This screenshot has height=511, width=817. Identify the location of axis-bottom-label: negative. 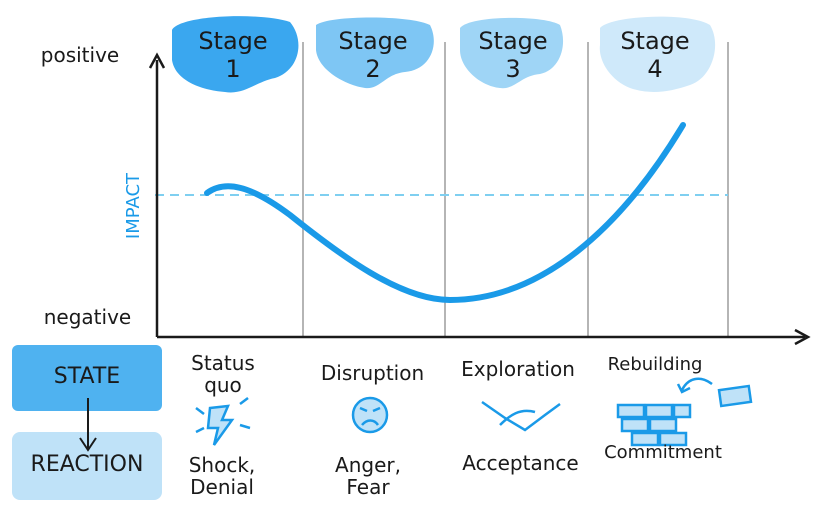
(87, 317).